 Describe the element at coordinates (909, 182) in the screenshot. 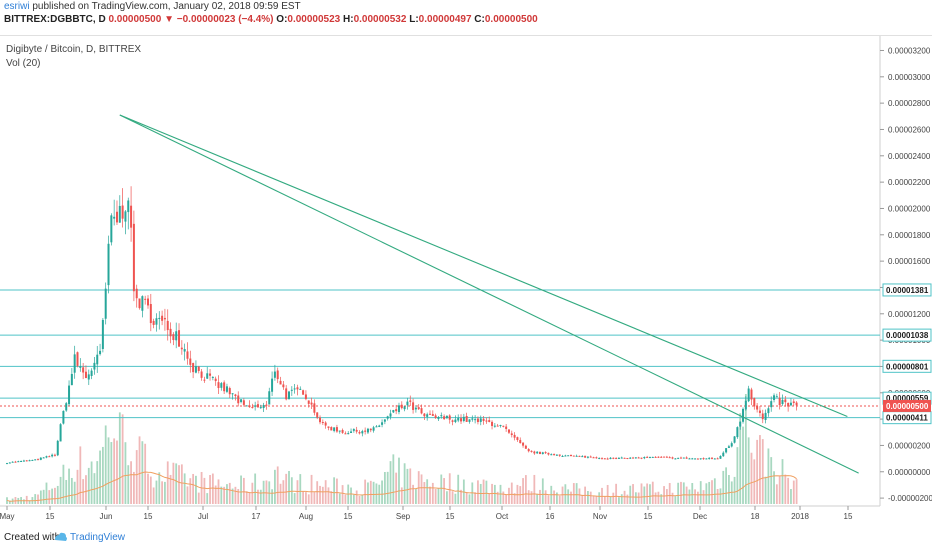

I see `y-tick-label-5: 0.00002200` at that location.